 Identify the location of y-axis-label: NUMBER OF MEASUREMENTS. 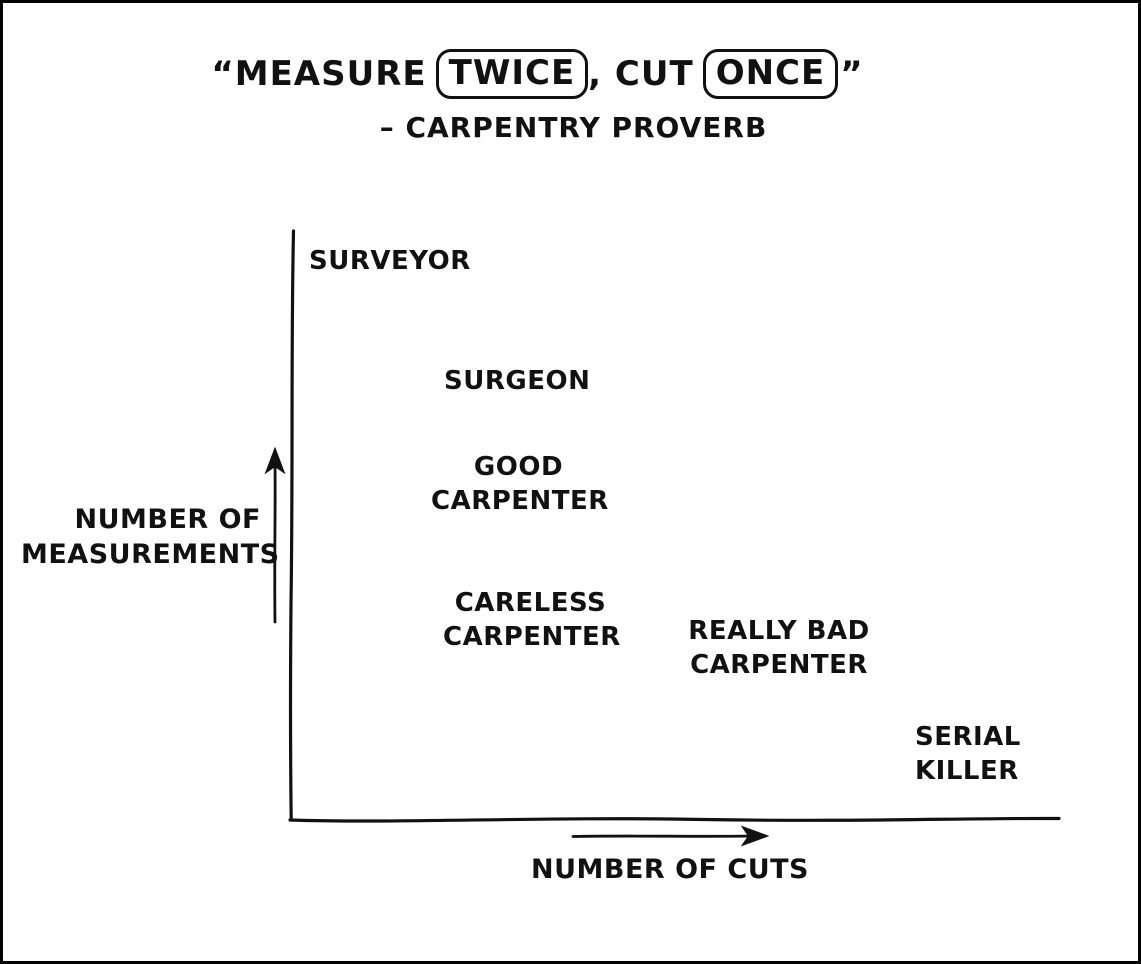
(150, 537).